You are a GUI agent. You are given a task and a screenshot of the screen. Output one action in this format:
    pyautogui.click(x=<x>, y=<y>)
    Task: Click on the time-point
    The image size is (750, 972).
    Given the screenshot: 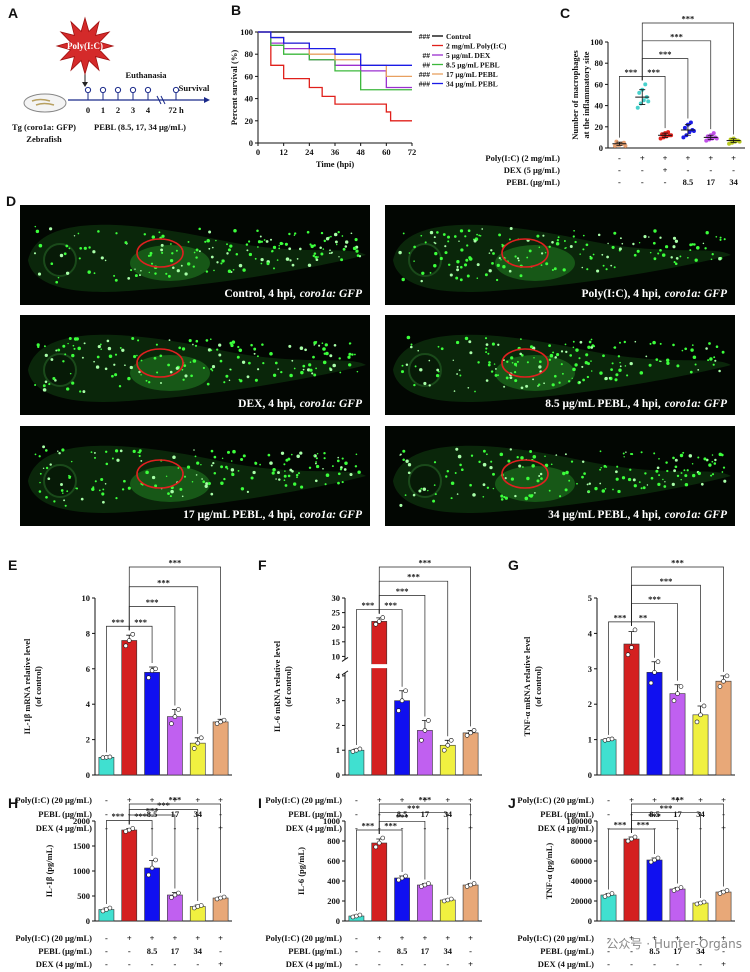 What is the action you would take?
    pyautogui.click(x=118, y=90)
    